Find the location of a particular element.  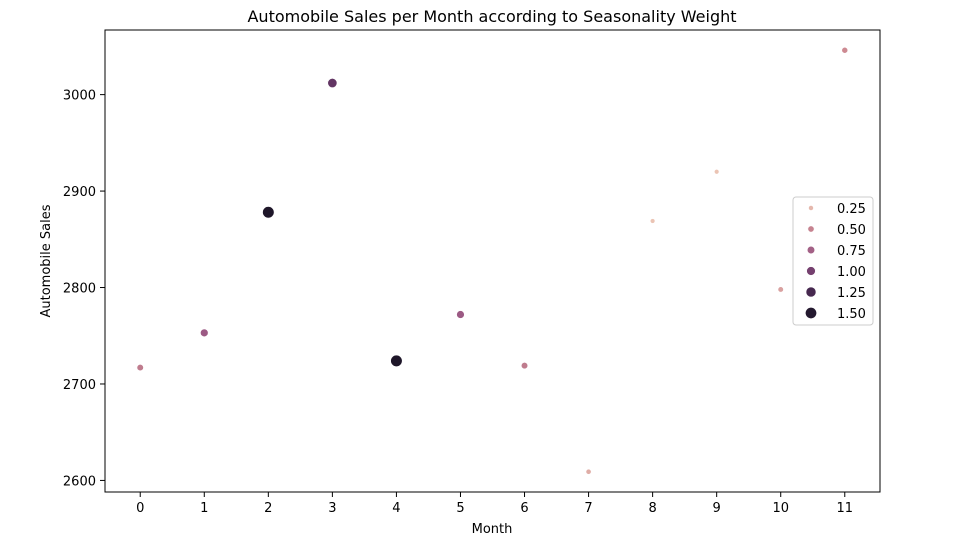

x-tick-label: 10 is located at coordinates (780, 508).